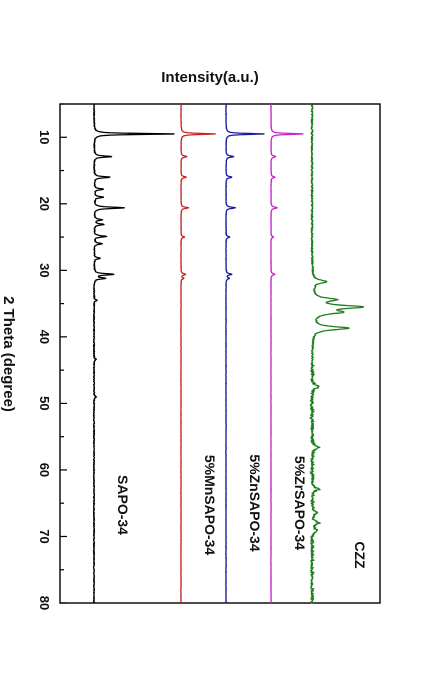  What do you see at coordinates (44, 337) in the screenshot?
I see `x-tick-label: 40` at bounding box center [44, 337].